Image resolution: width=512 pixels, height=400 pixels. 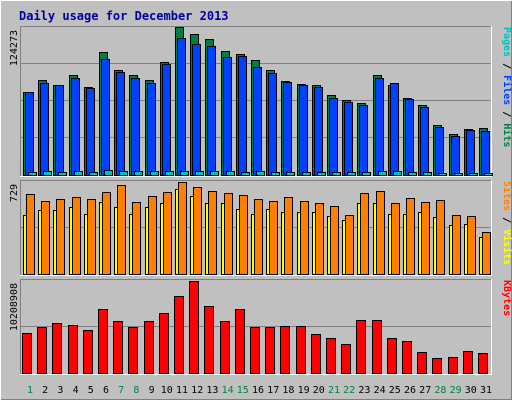 What do you see at coordinates (30, 390) in the screenshot?
I see `x-tick-day-1: 1` at bounding box center [30, 390].